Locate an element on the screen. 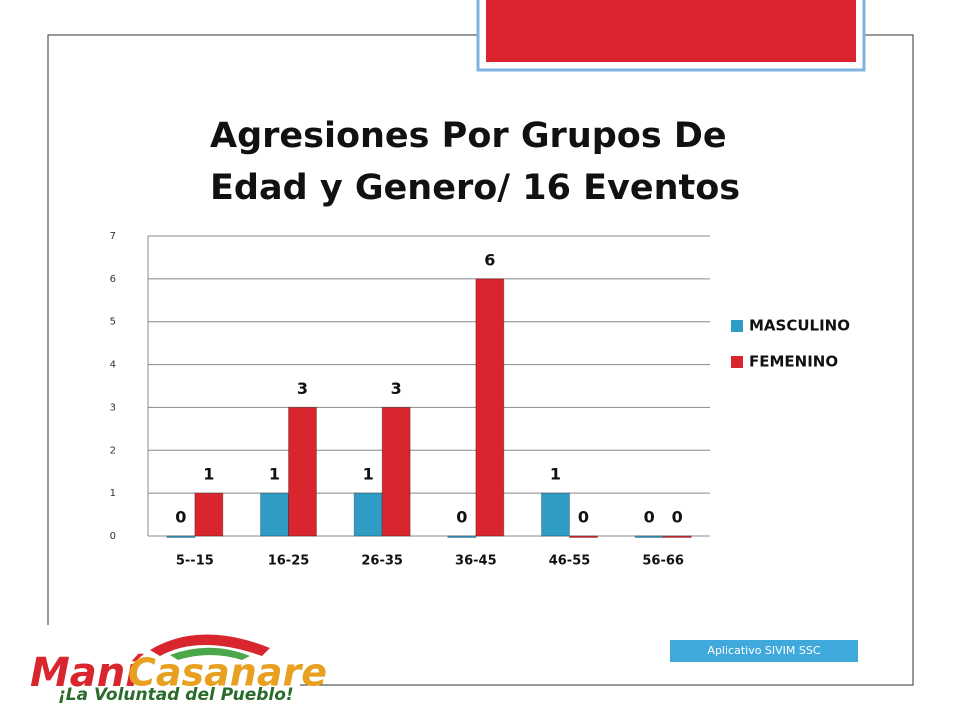 This screenshot has width=960, height=720. logo-arc is located at coordinates (210, 645).